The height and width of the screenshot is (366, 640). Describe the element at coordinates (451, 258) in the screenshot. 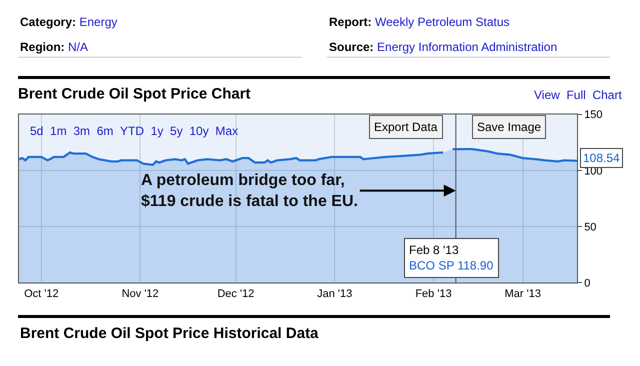

I see `annotation: Feb 8 '13 BCO SP 118.90` at that location.